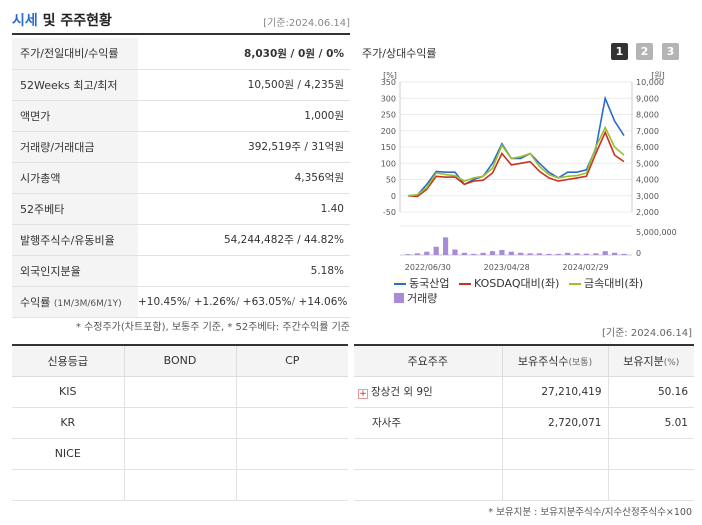  What do you see at coordinates (605, 283) in the screenshot?
I see `legend-item-metal: 금속대비(좌)` at bounding box center [605, 283].